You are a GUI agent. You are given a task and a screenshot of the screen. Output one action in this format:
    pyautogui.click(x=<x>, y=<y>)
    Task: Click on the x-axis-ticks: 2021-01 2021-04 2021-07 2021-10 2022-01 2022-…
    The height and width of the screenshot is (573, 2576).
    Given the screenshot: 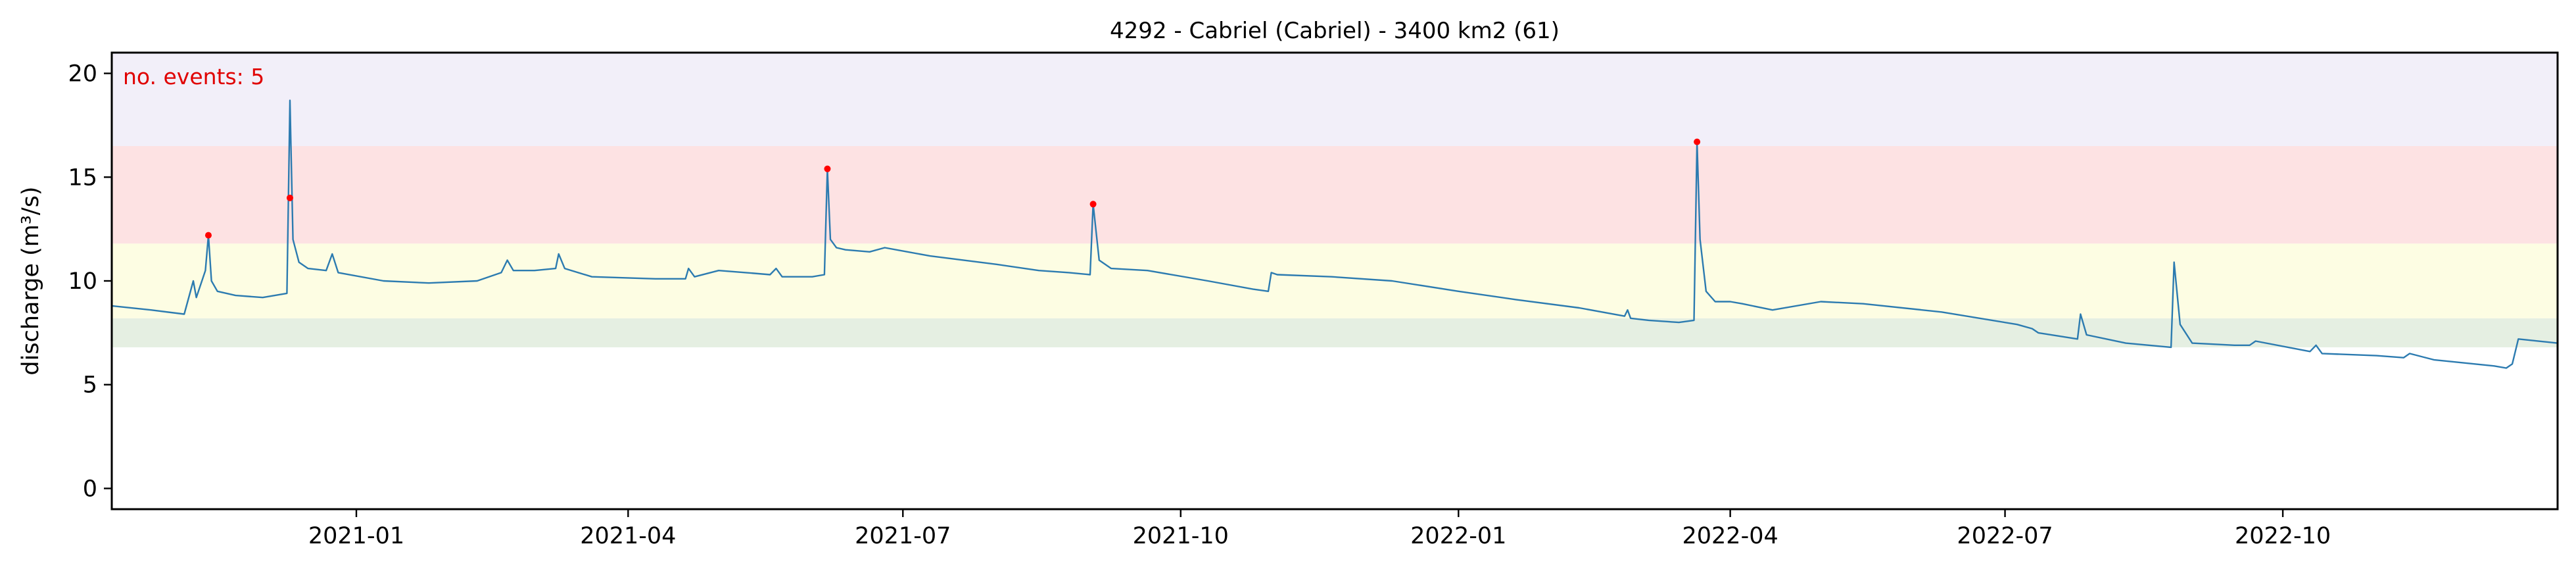 What is the action you would take?
    pyautogui.click(x=1320, y=529)
    